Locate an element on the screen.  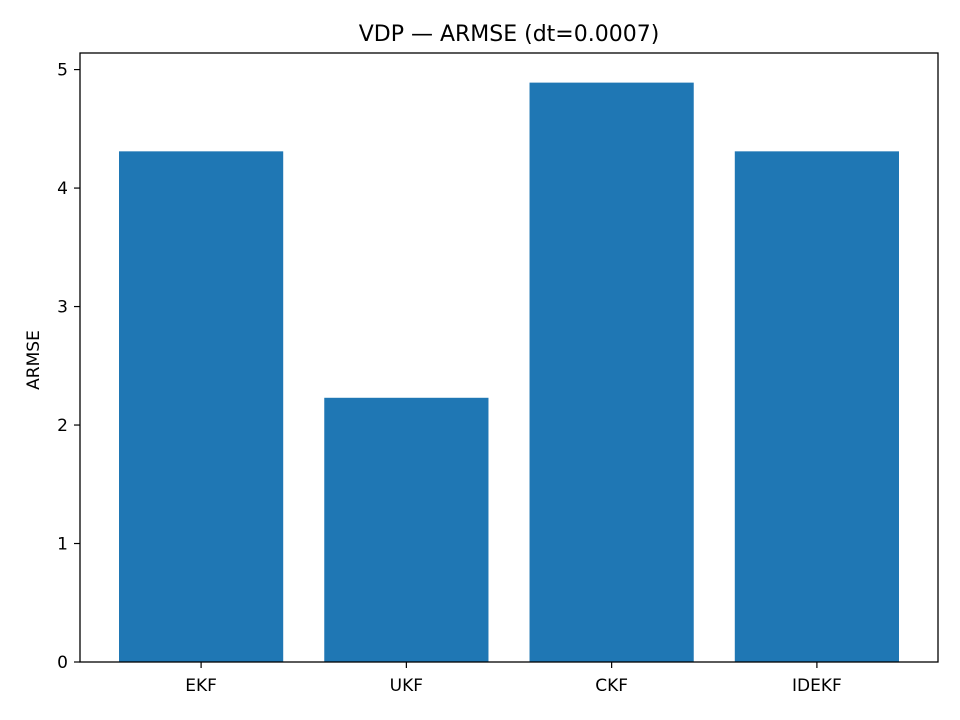
x-tick-label: IDEKF is located at coordinates (817, 686).